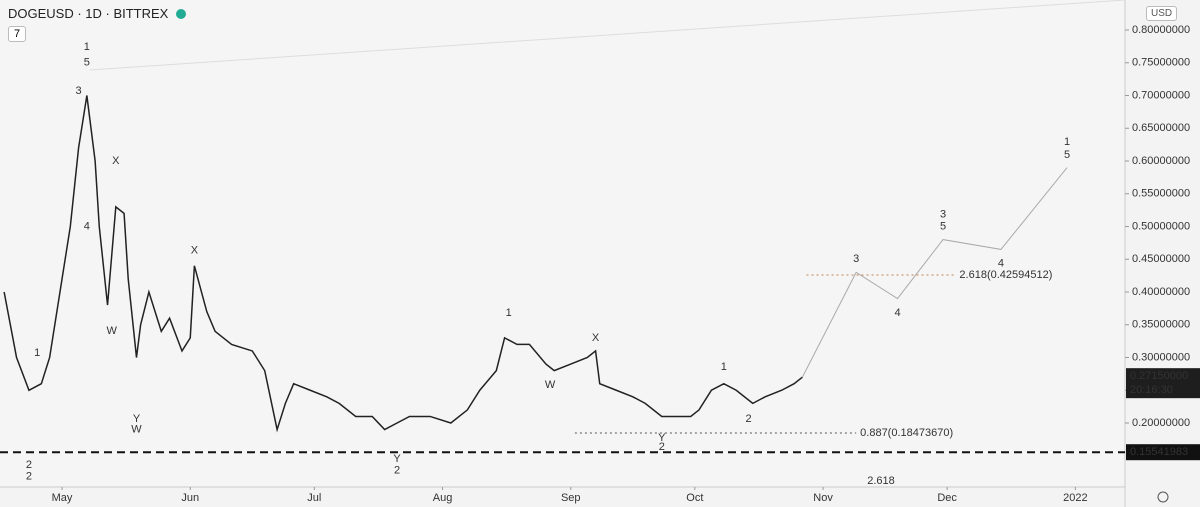 Image resolution: width=1200 pixels, height=507 pixels. What do you see at coordinates (1161, 259) in the screenshot?
I see `y-tick-label: 0.45000000` at bounding box center [1161, 259].